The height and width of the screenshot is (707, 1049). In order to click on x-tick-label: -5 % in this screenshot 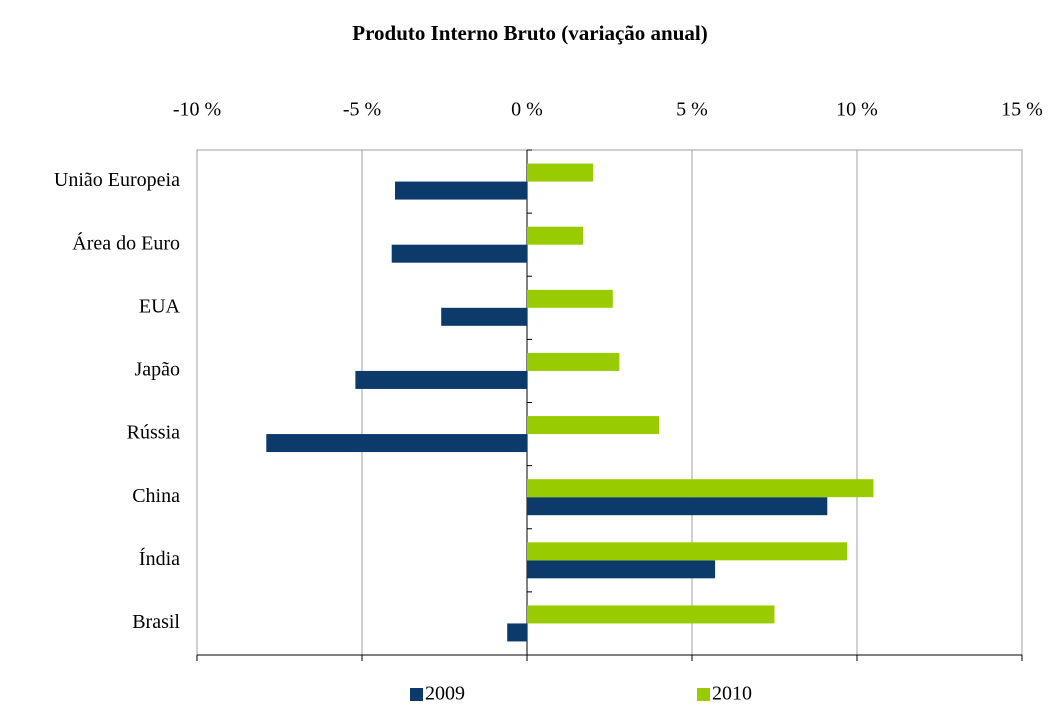, I will do `click(362, 110)`.